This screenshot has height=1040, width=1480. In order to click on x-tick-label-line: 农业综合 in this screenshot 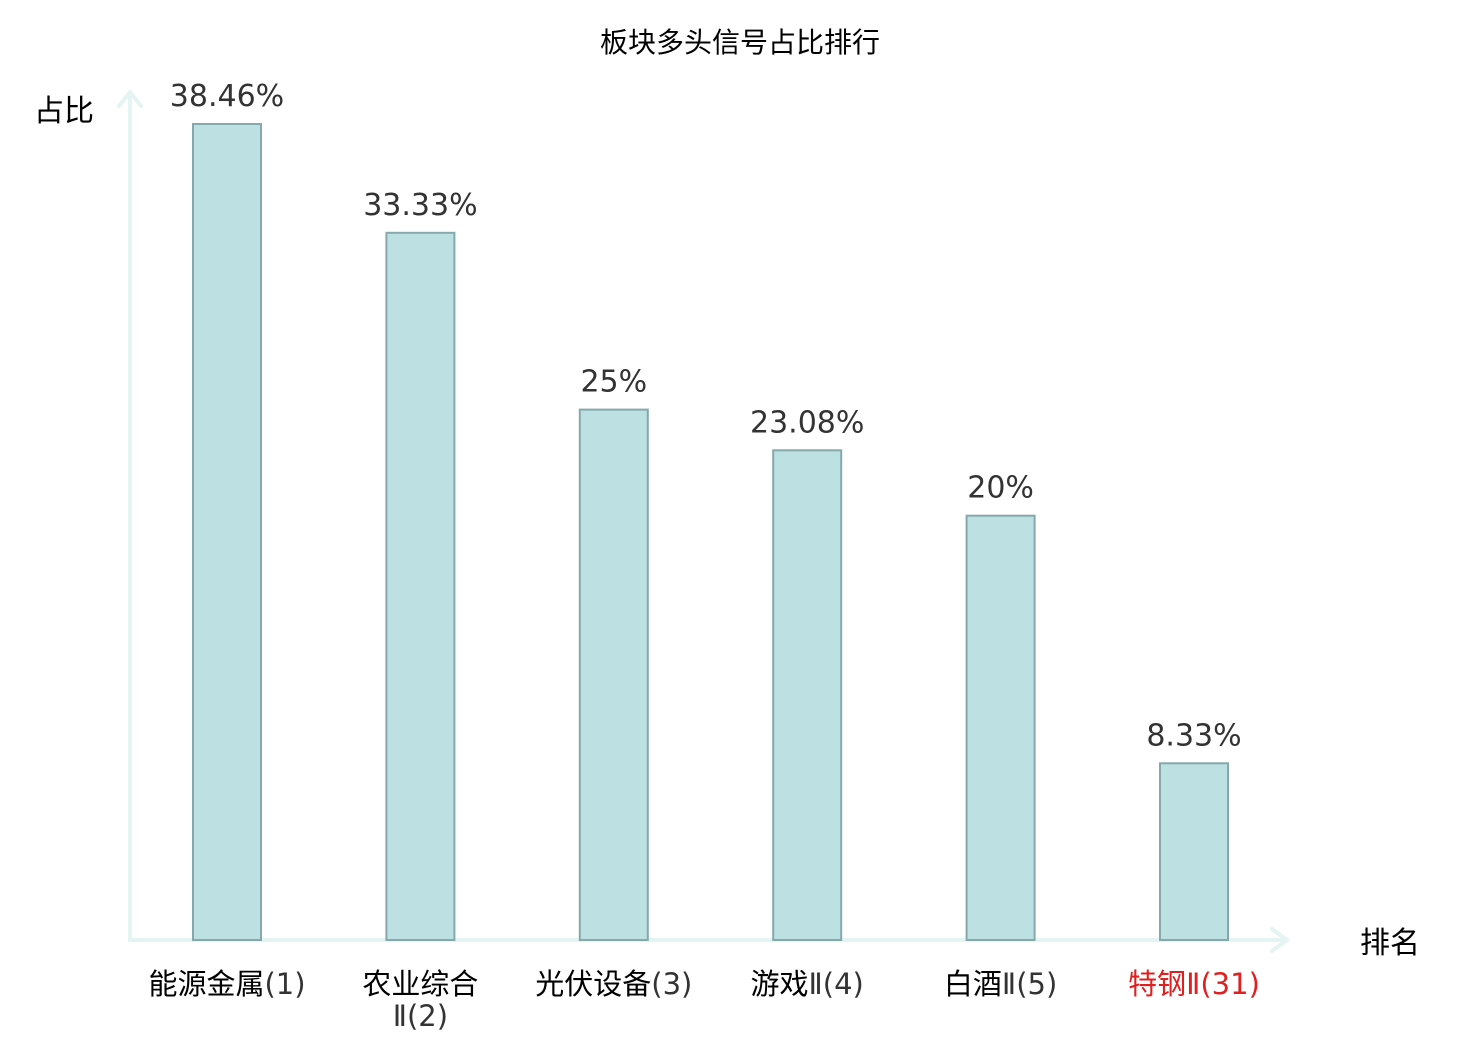, I will do `click(420, 984)`.